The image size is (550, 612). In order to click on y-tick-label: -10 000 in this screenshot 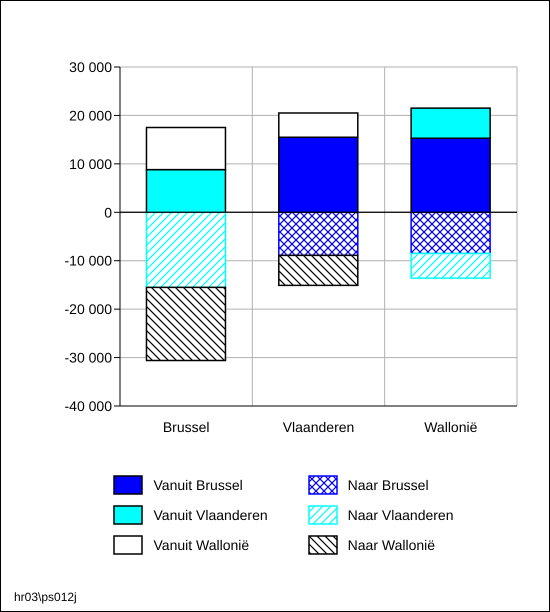, I will do `click(88, 260)`.